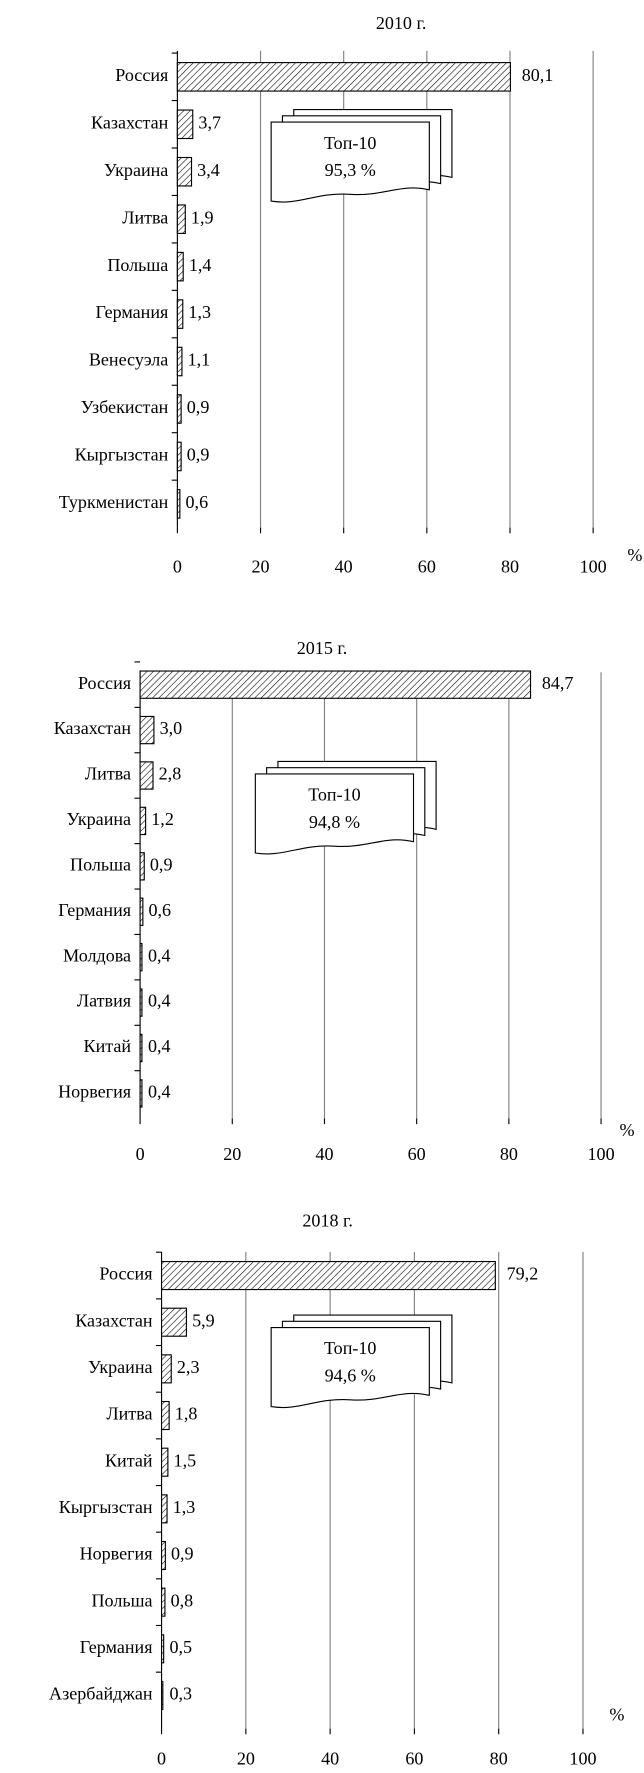 The height and width of the screenshot is (1773, 644). Describe the element at coordinates (170, 774) in the screenshot. I see `value-label: 2,8` at that location.